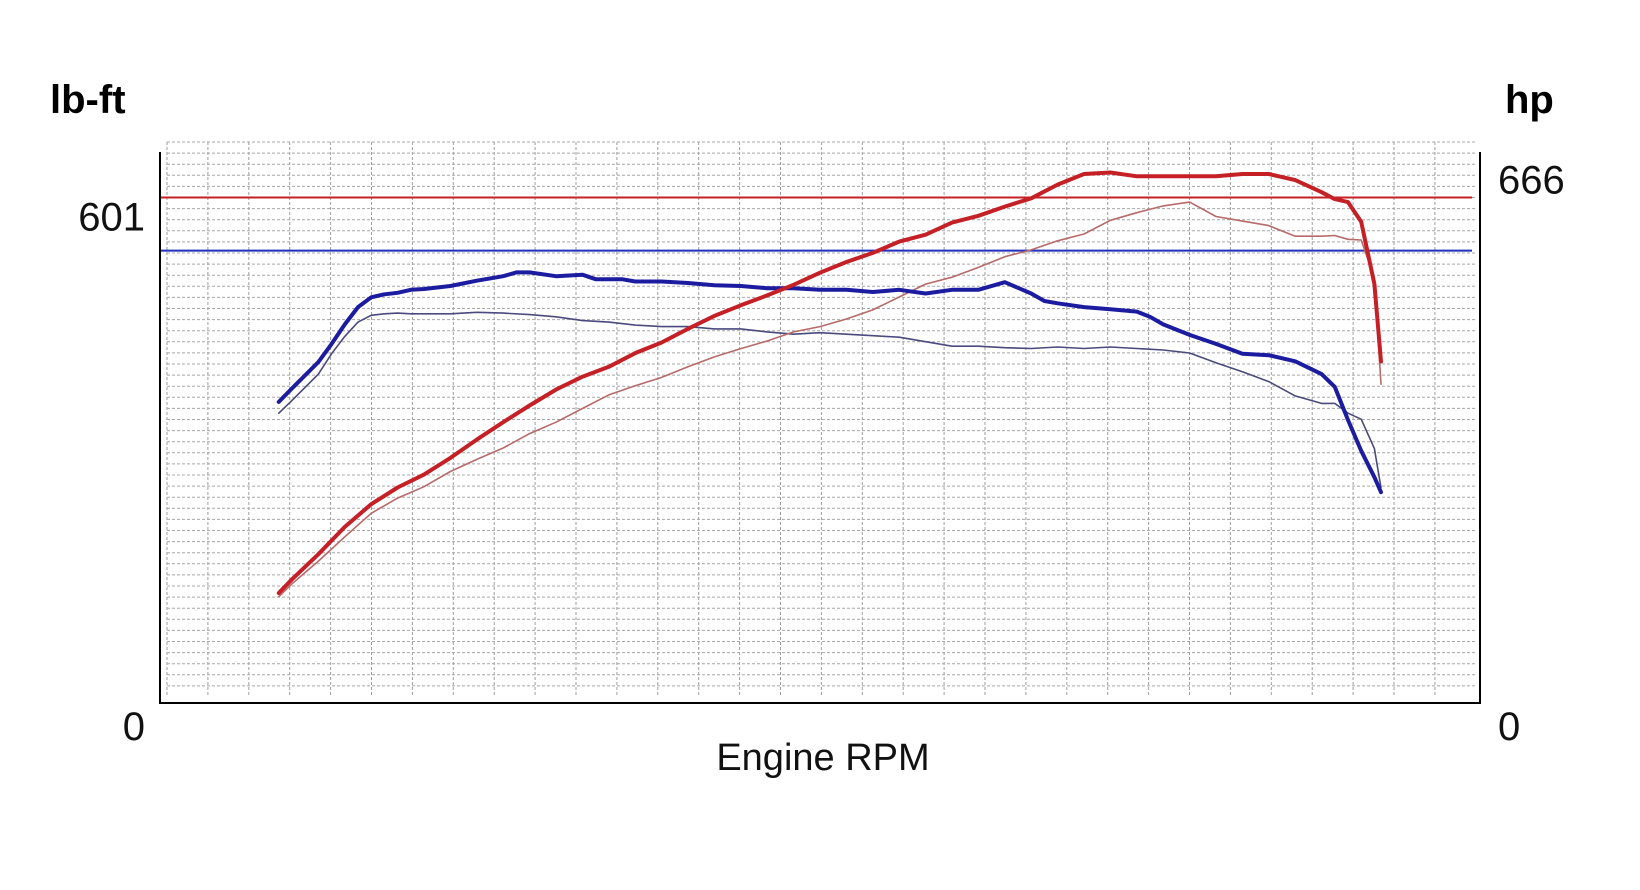 The width and height of the screenshot is (1640, 890). I want to click on torque-line-thin, so click(829, 400).